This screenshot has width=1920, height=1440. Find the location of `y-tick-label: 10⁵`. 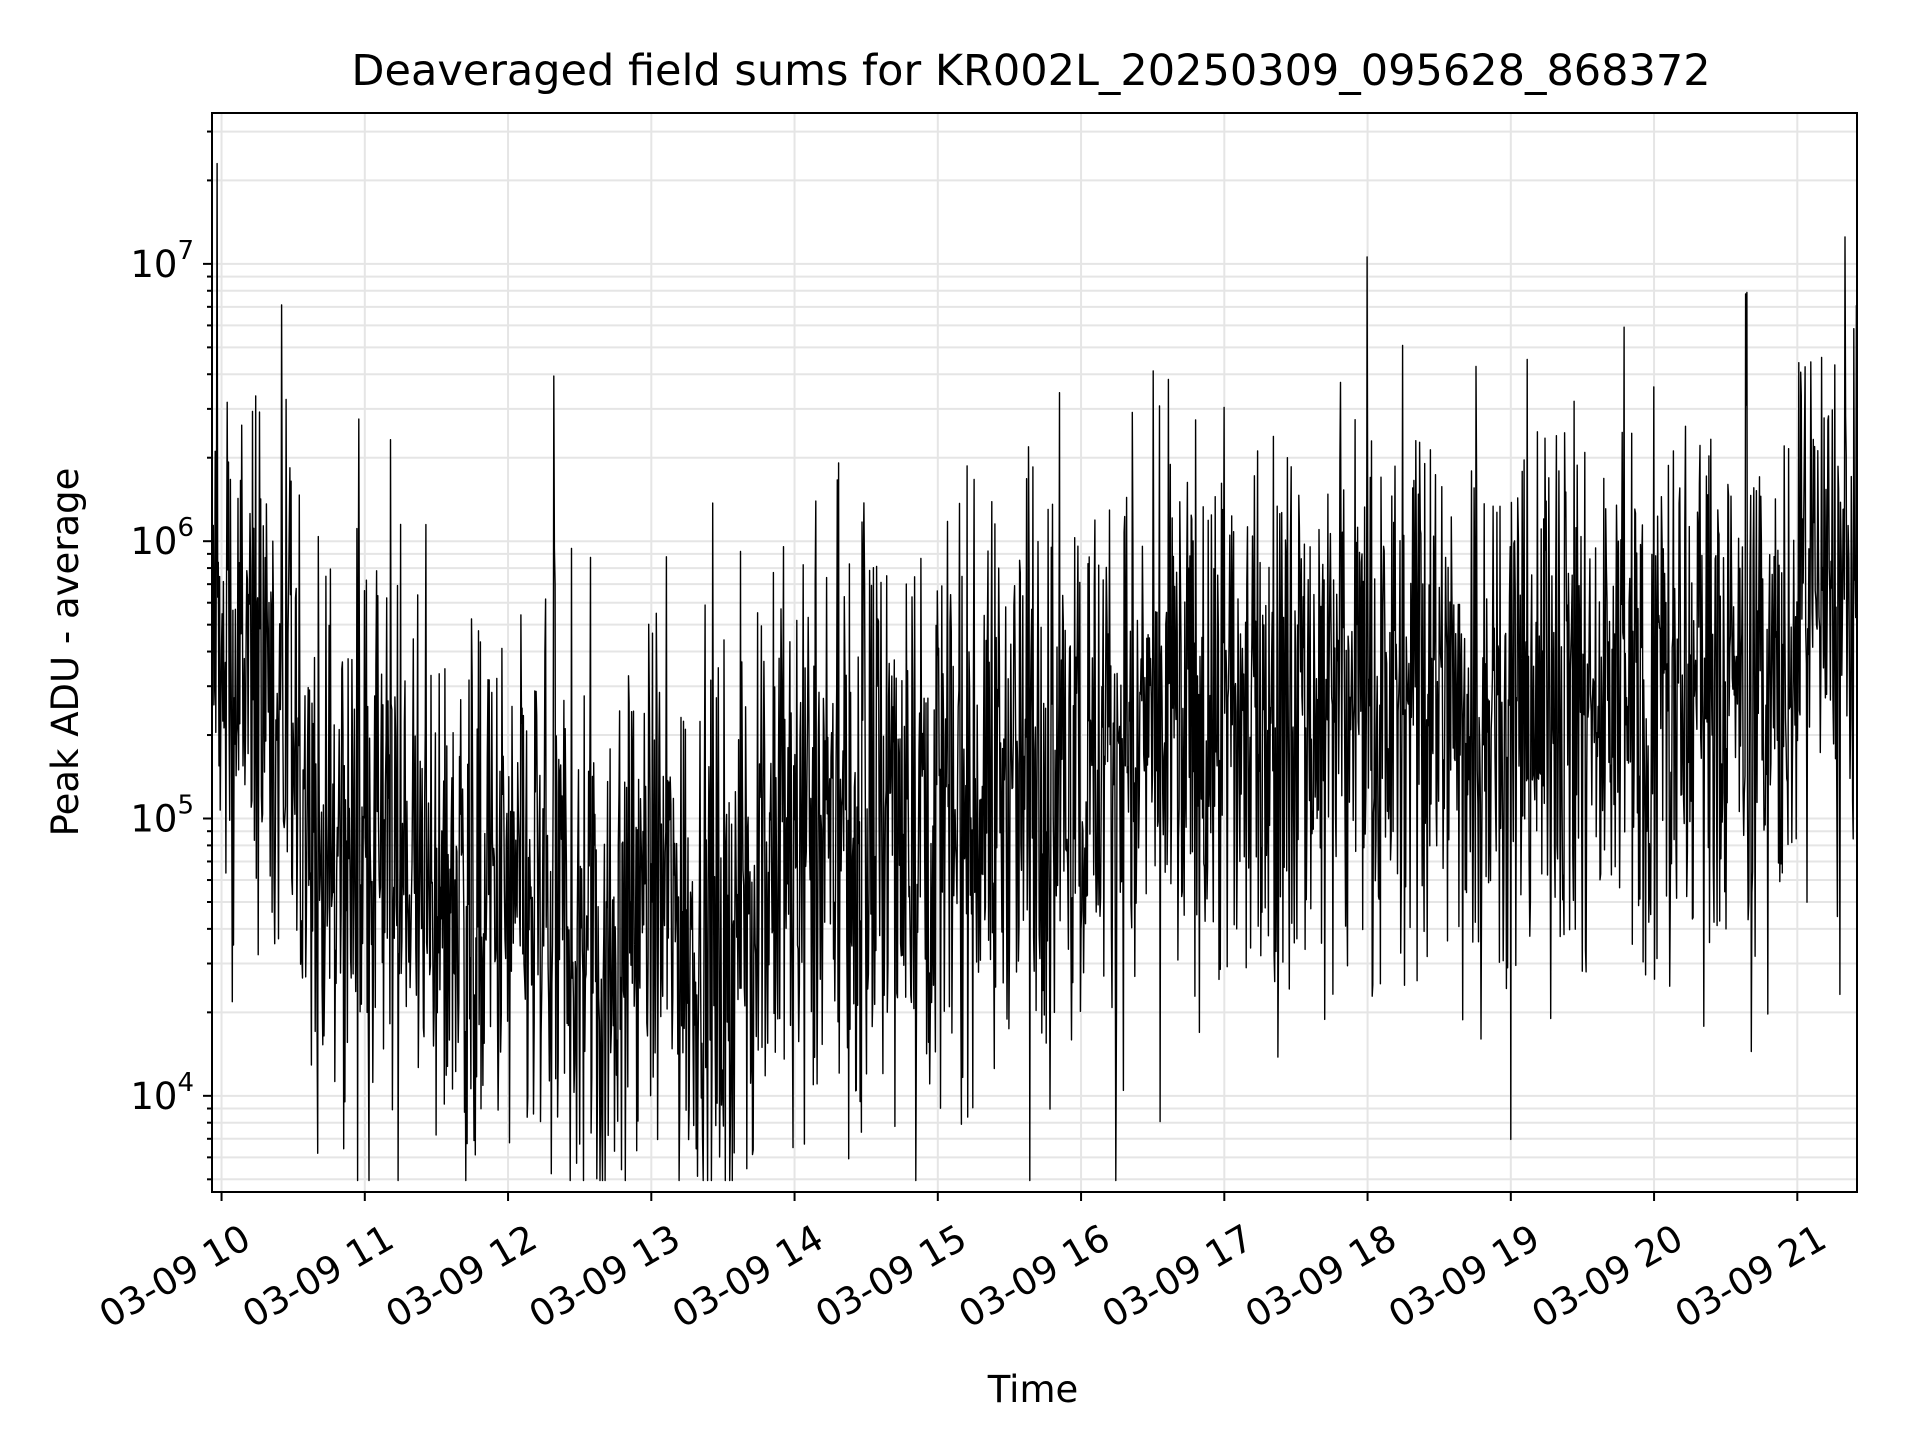

y-tick-label: 10⁵ is located at coordinates (162, 816).